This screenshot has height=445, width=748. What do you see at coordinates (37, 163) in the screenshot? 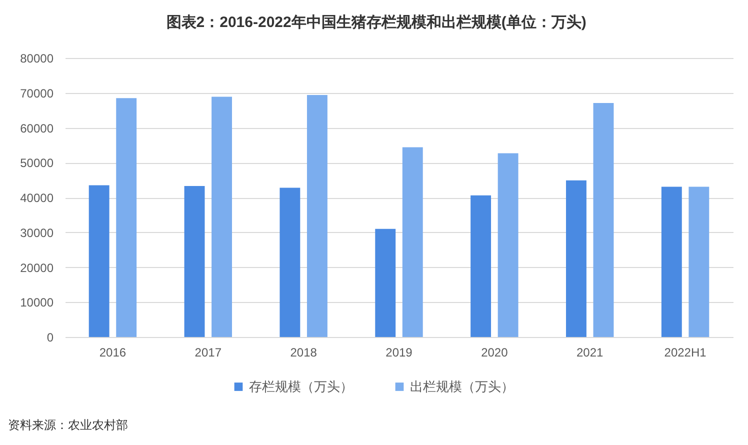
I see `y-tick-label: 50000` at bounding box center [37, 163].